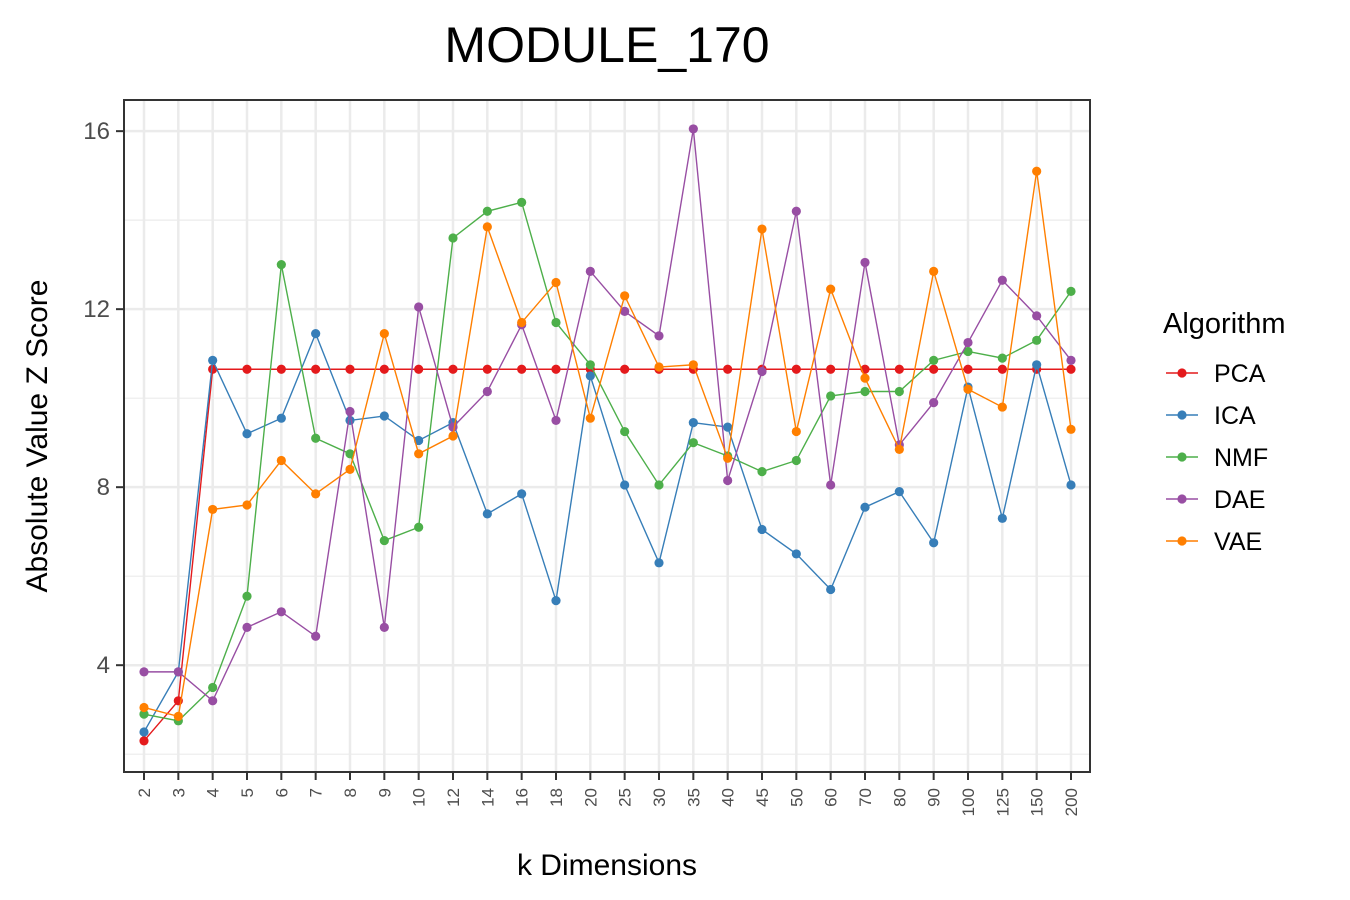  Describe the element at coordinates (590, 797) in the screenshot. I see `x-tick-label: 20` at that location.